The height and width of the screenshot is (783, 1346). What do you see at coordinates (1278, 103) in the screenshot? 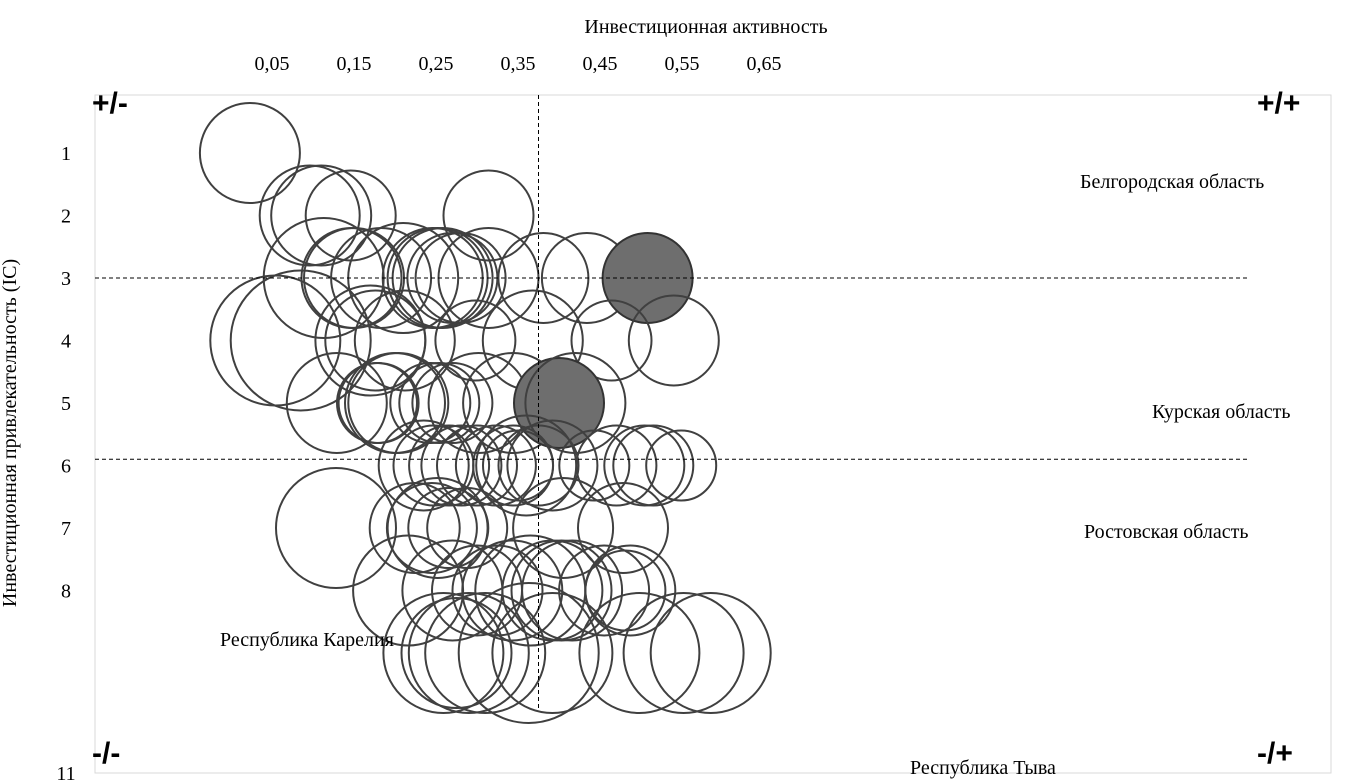
I see `quadrant-label-top-right: +/+` at bounding box center [1278, 103].